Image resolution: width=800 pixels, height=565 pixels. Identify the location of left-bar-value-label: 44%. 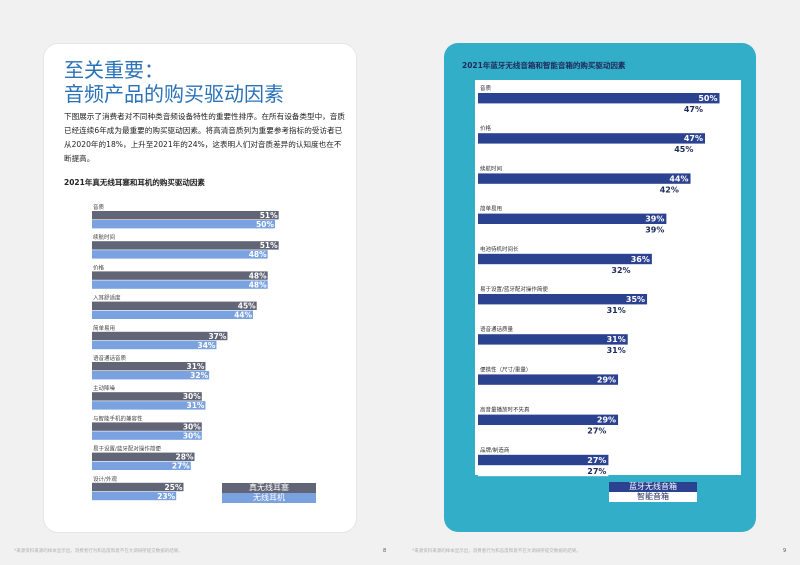
(243, 315).